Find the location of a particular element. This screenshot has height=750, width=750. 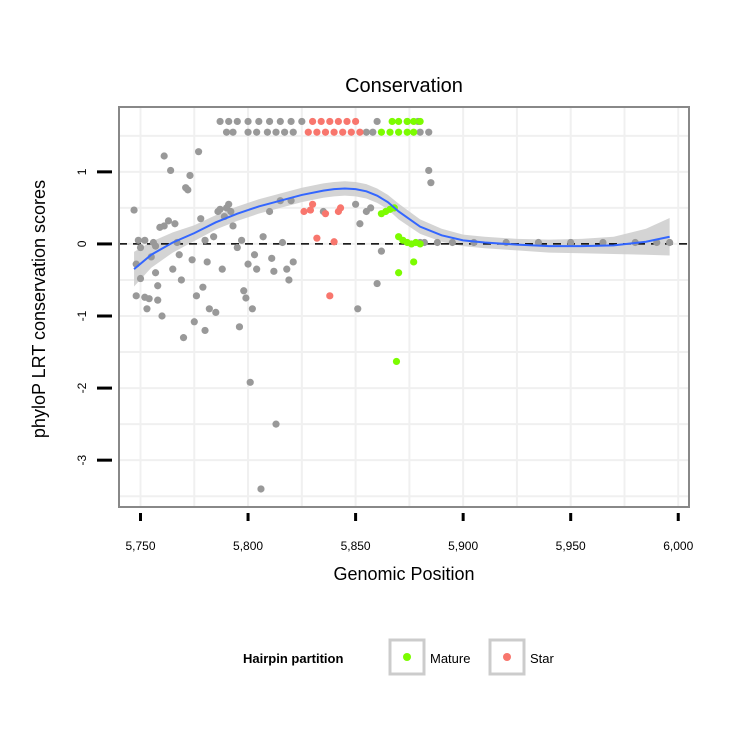

x-tick-label: 5,750 is located at coordinates (140, 546).